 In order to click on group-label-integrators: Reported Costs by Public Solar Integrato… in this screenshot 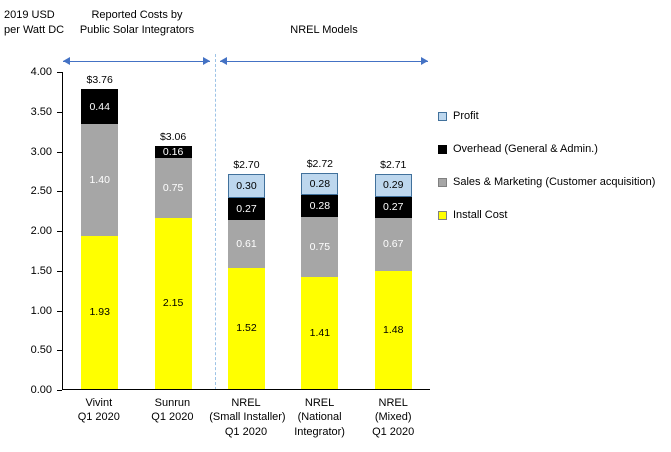, I will do `click(137, 22)`.